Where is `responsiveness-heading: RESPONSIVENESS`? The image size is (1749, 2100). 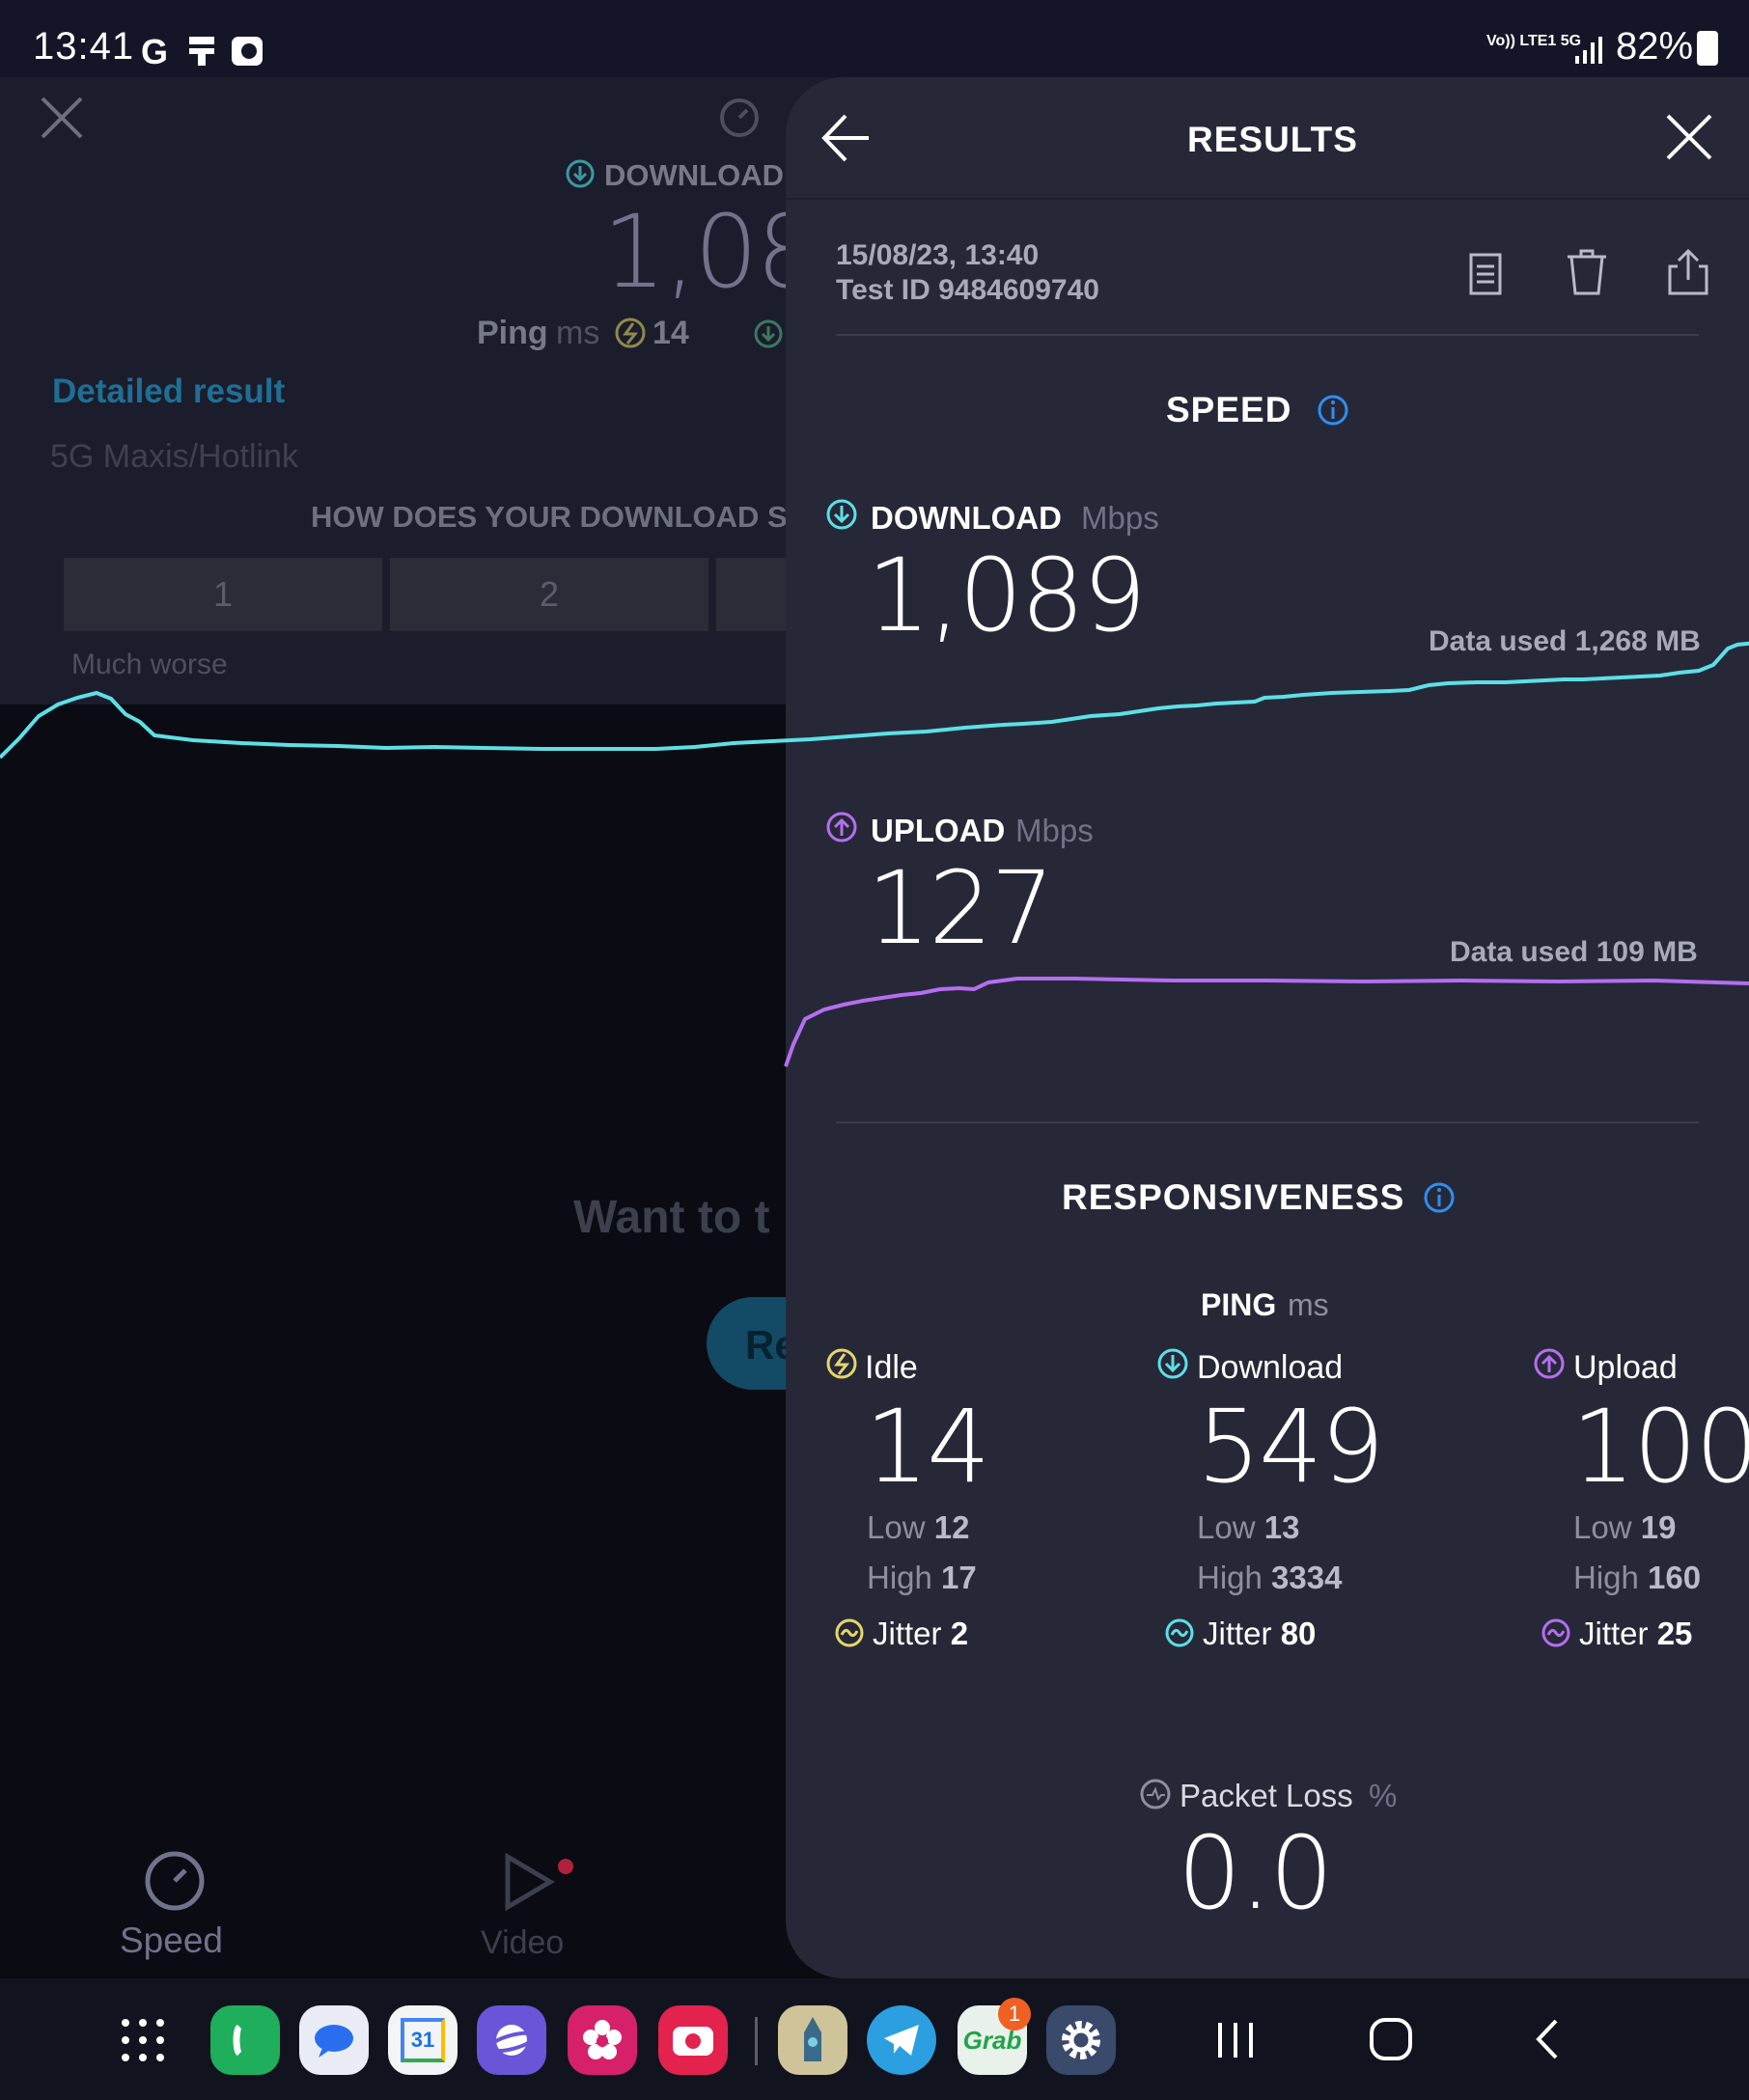 responsiveness-heading: RESPONSIVENESS is located at coordinates (1233, 1197).